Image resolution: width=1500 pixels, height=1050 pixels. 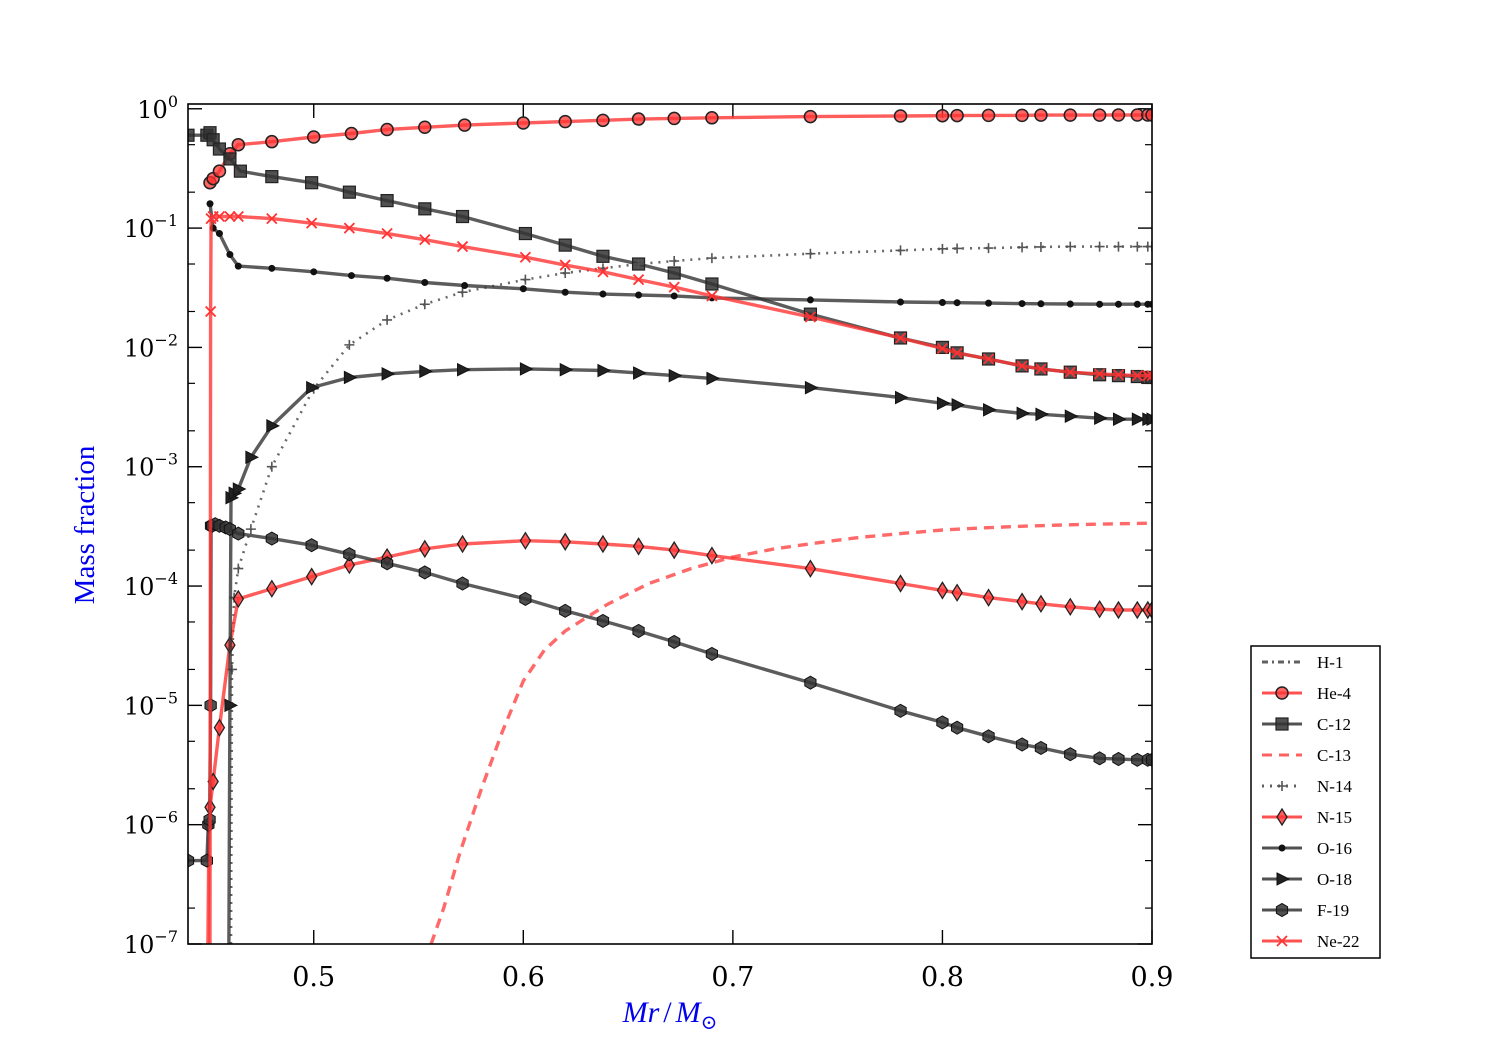 I want to click on legend-item-c-12: C-12, so click(x=1306, y=724).